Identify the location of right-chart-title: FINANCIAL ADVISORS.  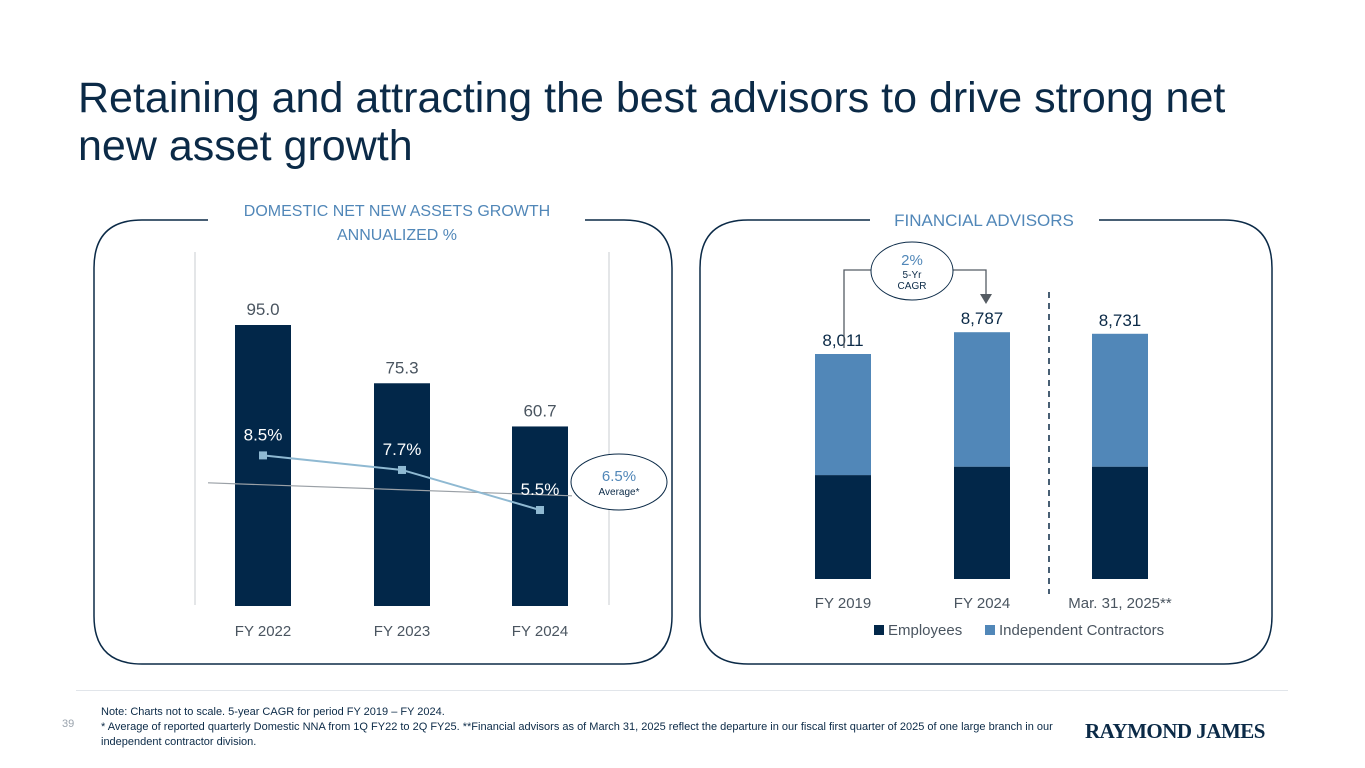
(984, 220).